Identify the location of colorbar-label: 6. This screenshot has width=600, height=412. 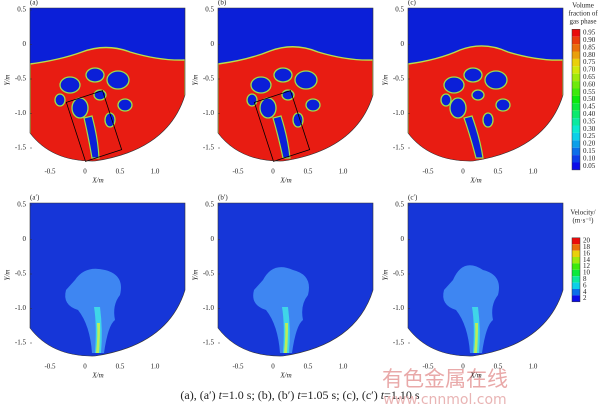
(585, 285).